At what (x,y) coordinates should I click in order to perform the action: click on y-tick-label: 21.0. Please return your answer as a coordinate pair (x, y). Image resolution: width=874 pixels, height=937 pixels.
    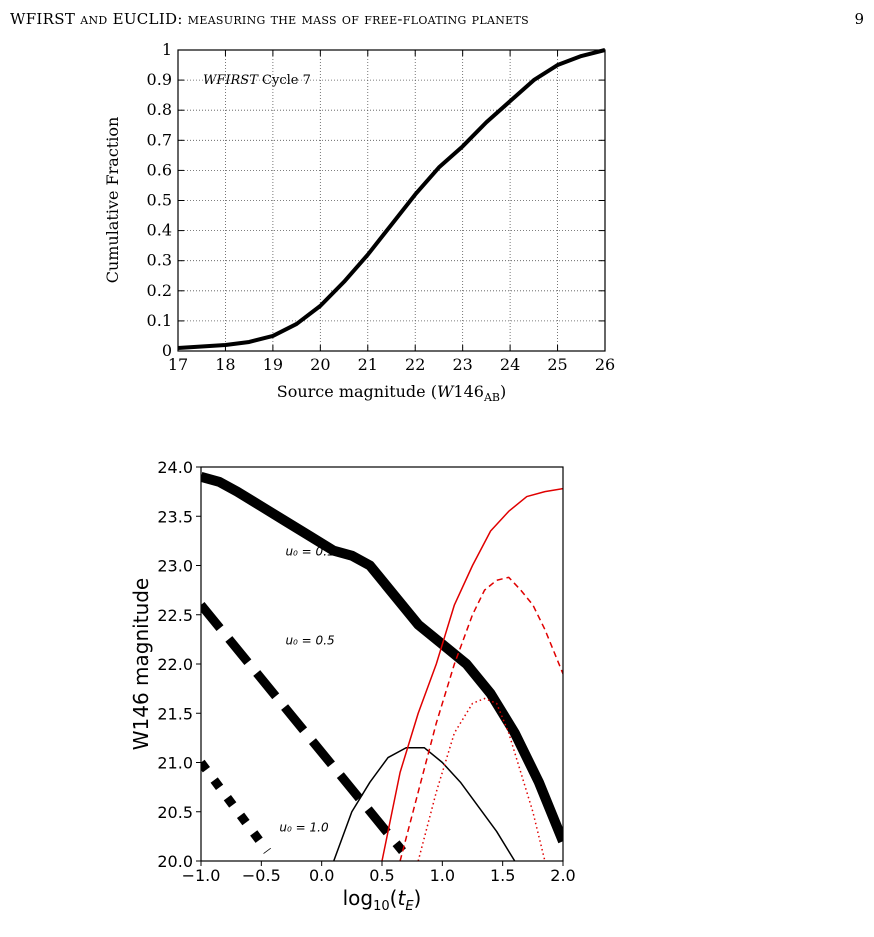
    Looking at the image, I should click on (175, 763).